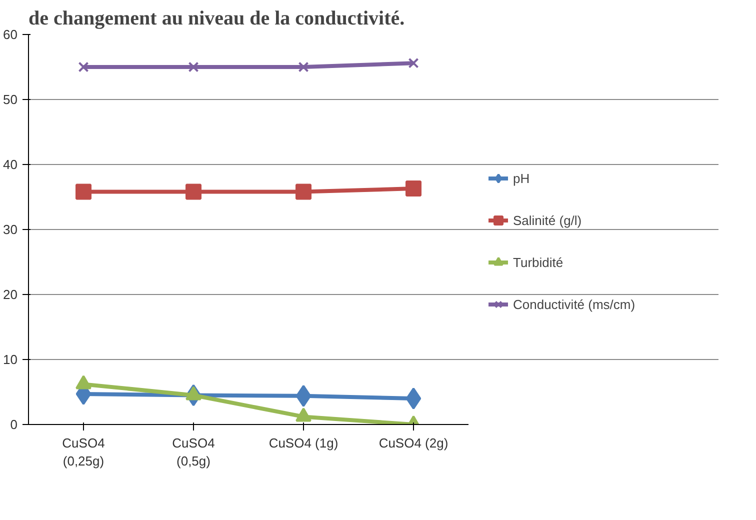 This screenshot has height=520, width=756. What do you see at coordinates (193, 452) in the screenshot?
I see `x-tick-label: CuSO4 (0,5g)` at bounding box center [193, 452].